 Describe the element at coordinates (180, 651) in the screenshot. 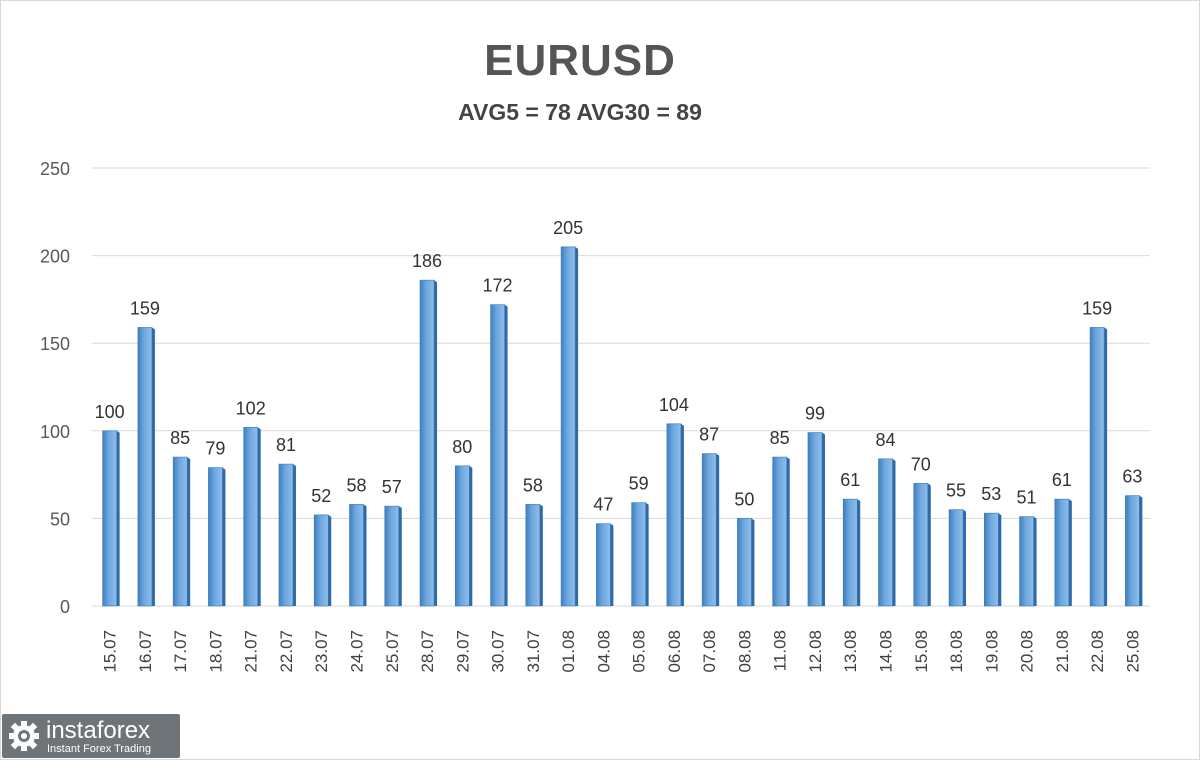

I see `x-tick-label: 17.07` at that location.